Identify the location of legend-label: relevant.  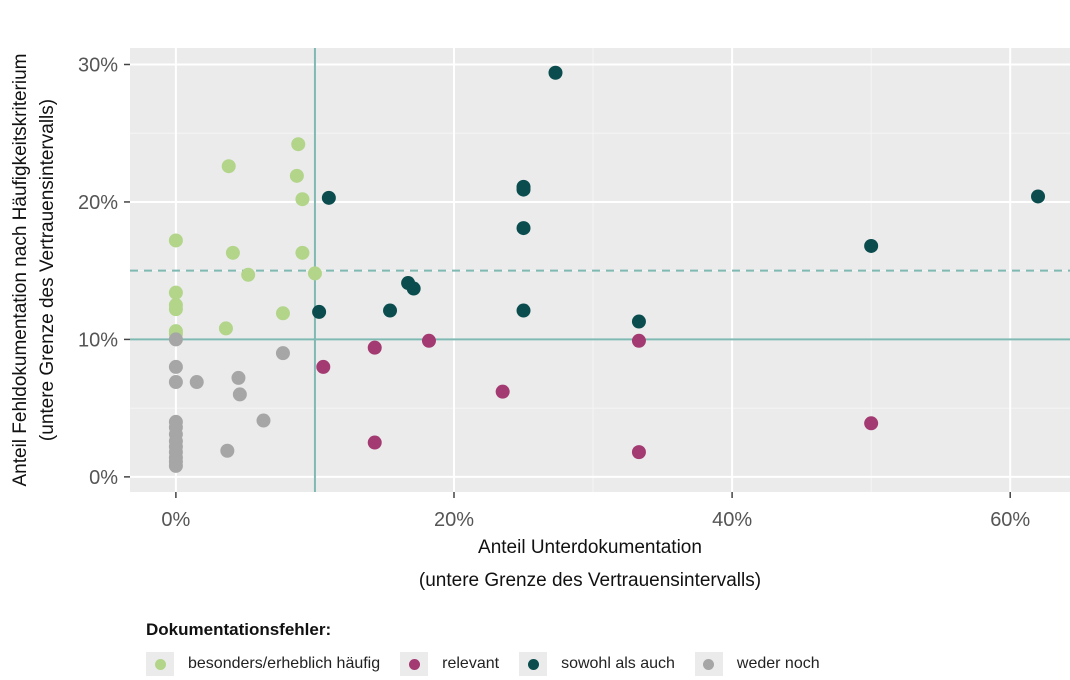
(471, 663).